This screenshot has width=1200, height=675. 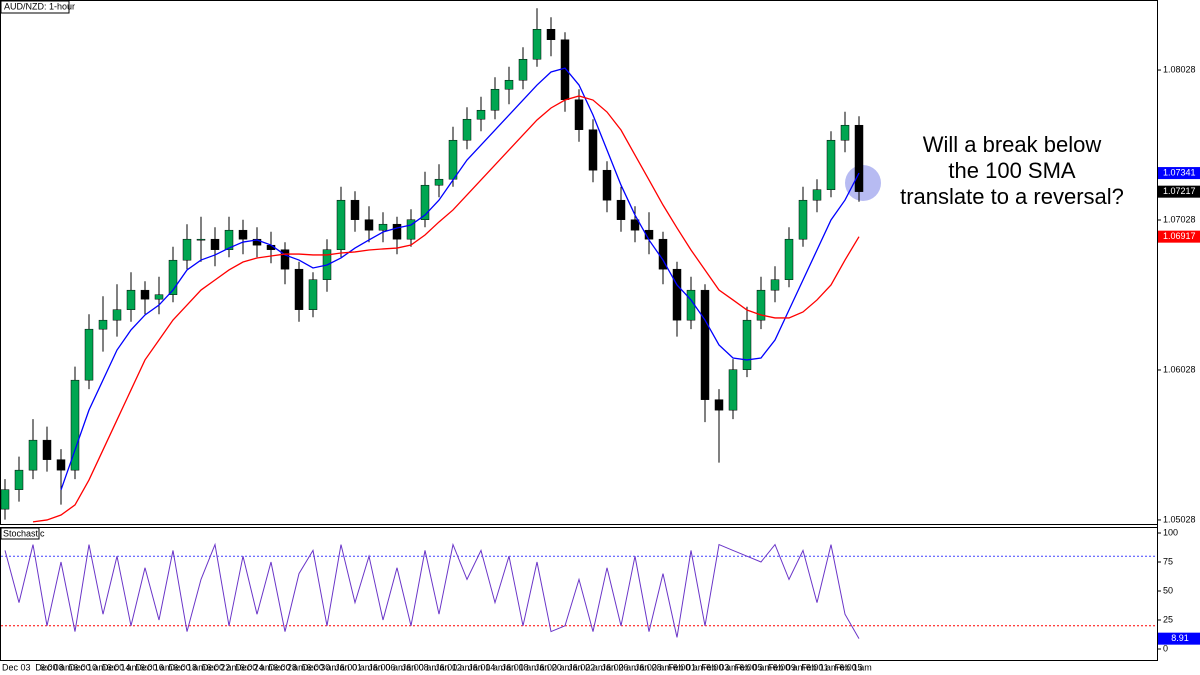 What do you see at coordinates (1012, 196) in the screenshot?
I see `annotation: translate to a reversal?` at bounding box center [1012, 196].